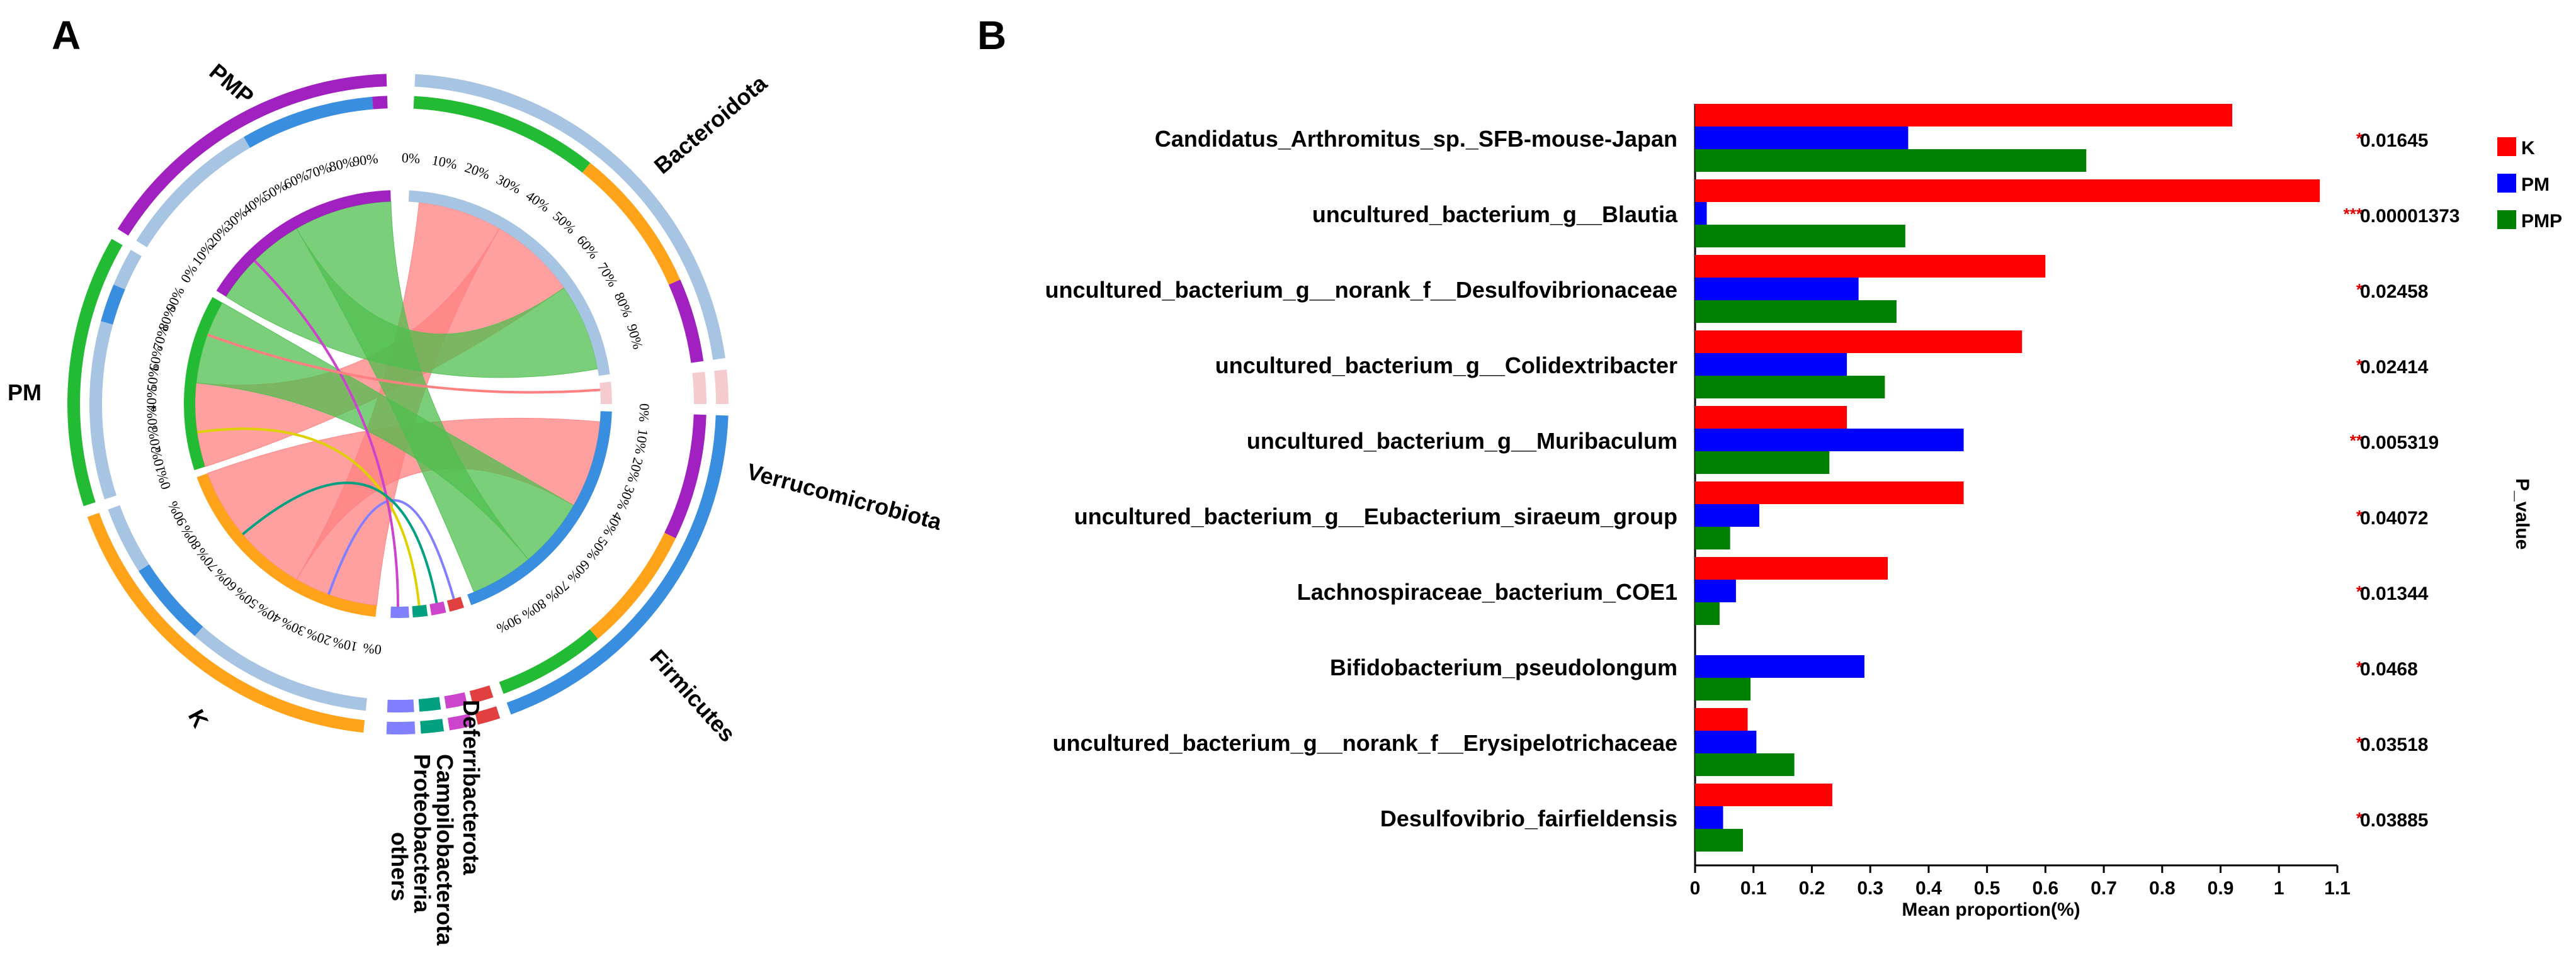 The width and height of the screenshot is (2576, 973). Describe the element at coordinates (303, 243) in the screenshot. I see `inner-band-pmp` at that location.